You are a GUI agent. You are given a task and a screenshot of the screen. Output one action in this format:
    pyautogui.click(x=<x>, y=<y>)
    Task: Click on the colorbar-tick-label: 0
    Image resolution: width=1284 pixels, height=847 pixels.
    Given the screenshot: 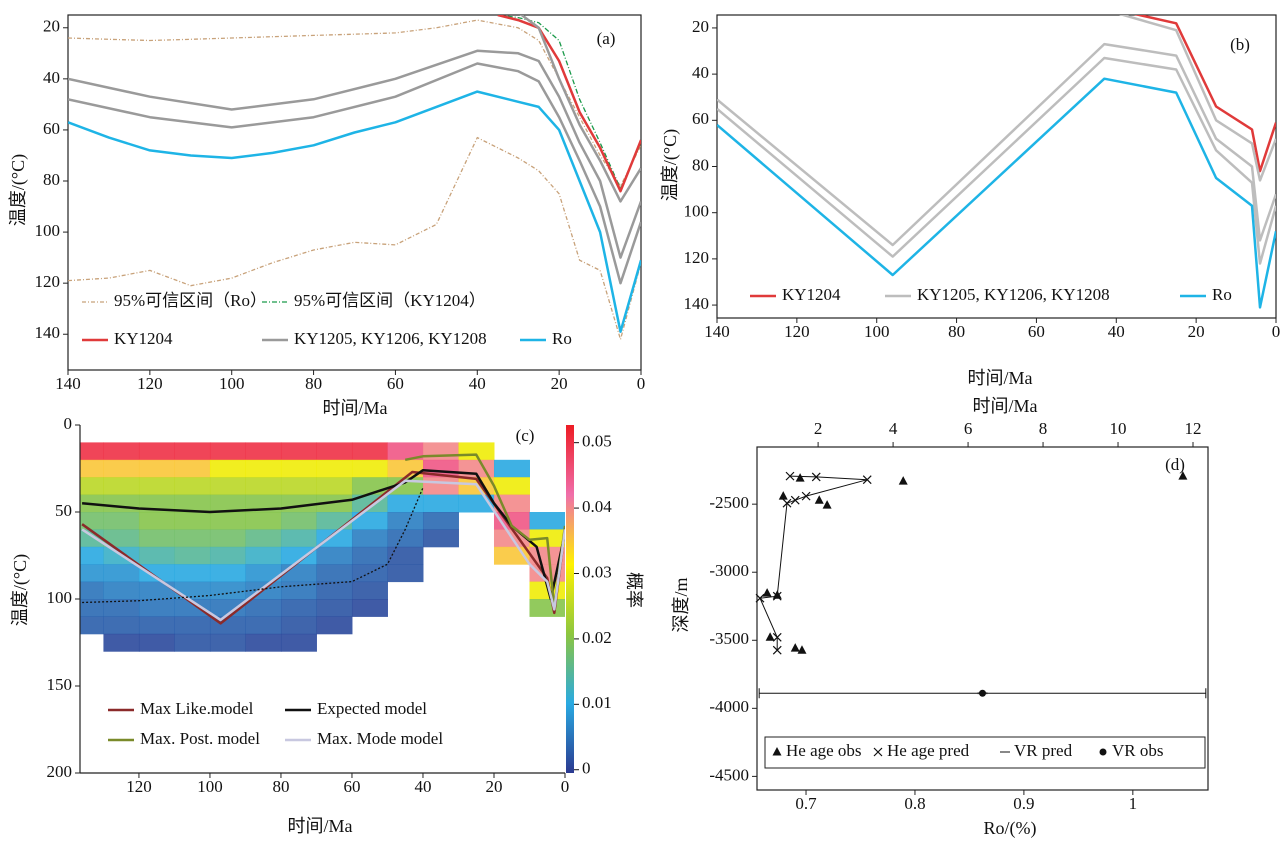 What is the action you would take?
    pyautogui.click(x=586, y=768)
    